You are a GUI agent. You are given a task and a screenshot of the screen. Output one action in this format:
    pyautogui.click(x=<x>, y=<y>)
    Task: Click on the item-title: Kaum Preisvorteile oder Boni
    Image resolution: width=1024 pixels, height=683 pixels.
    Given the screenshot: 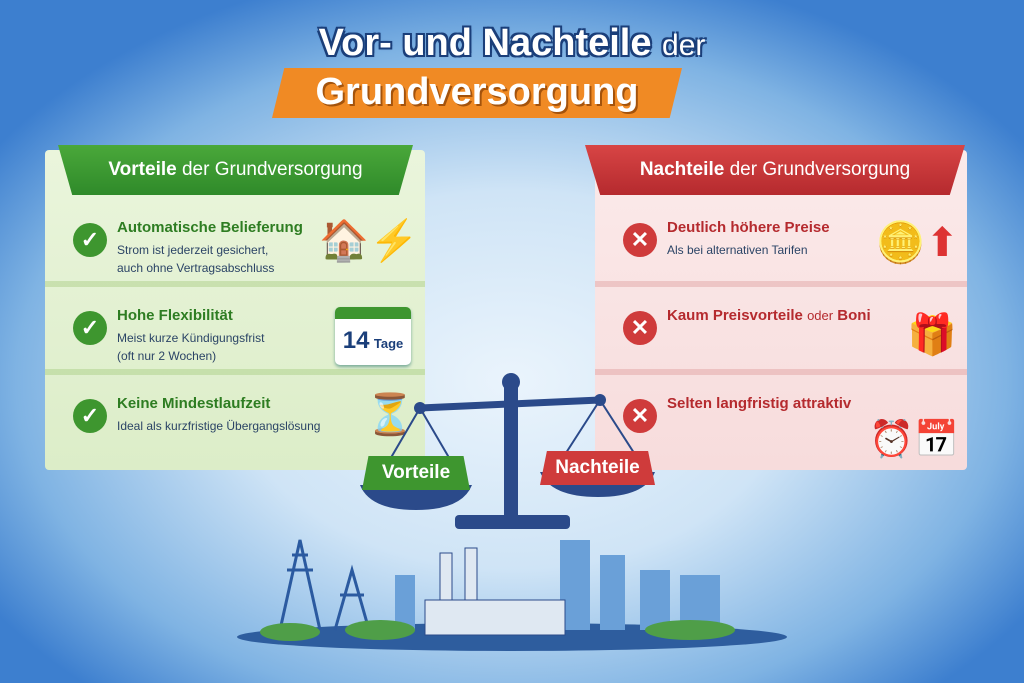 What is the action you would take?
    pyautogui.click(x=769, y=315)
    